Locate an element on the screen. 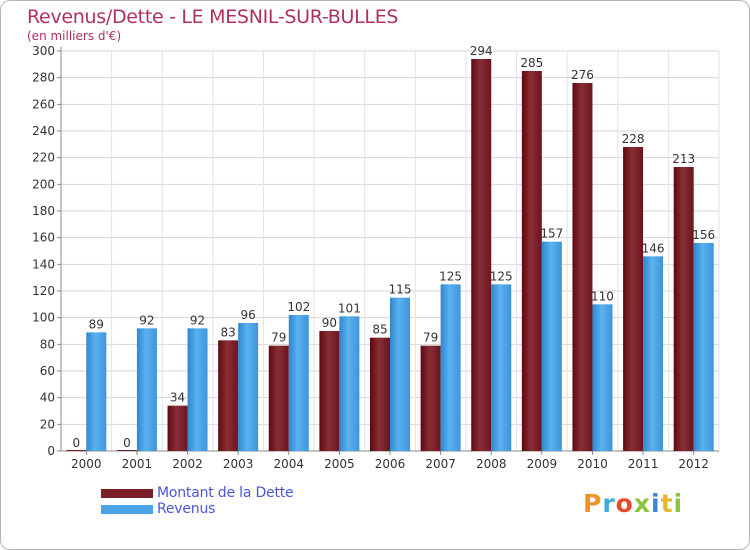  x-tick-label: 2007 is located at coordinates (440, 464).